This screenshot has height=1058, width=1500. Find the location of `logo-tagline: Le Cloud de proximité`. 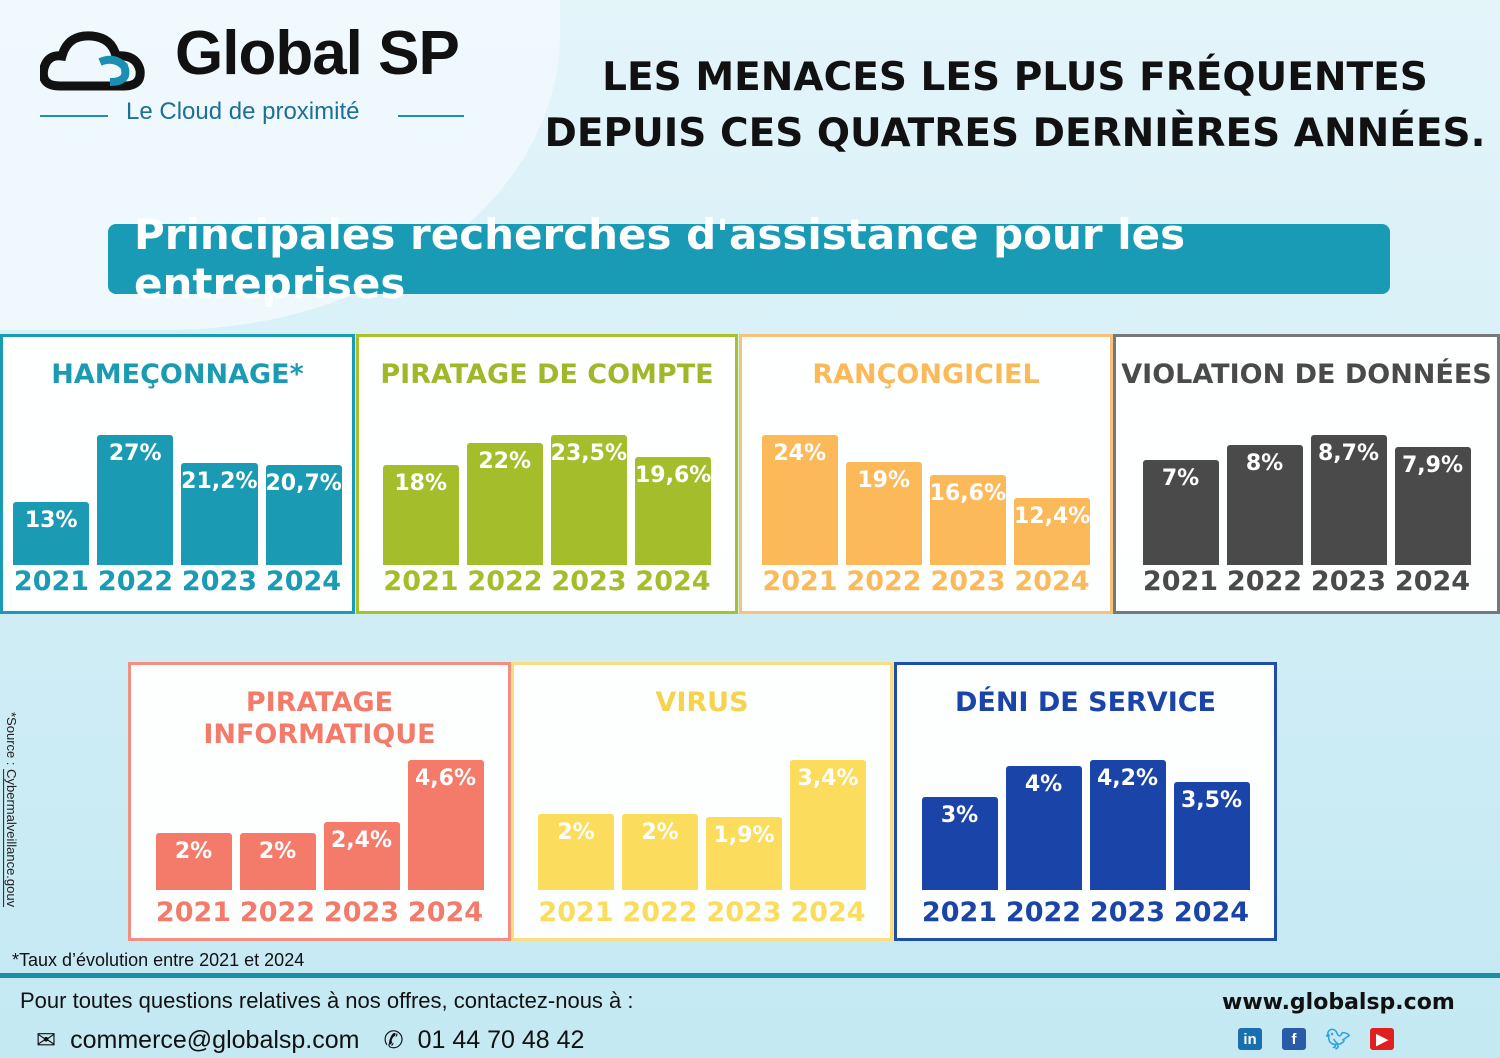

logo-tagline: Le Cloud de proximité is located at coordinates (243, 111).